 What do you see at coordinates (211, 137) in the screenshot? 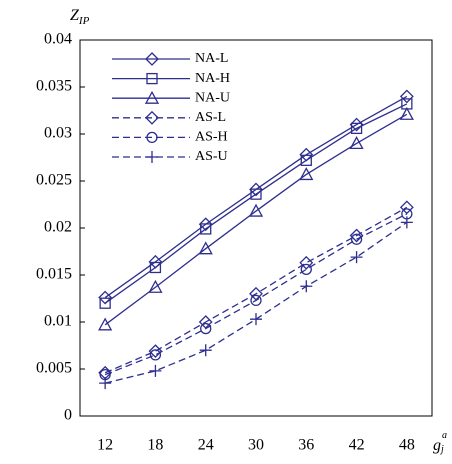
I see `legend-label: AS-H` at bounding box center [211, 137].